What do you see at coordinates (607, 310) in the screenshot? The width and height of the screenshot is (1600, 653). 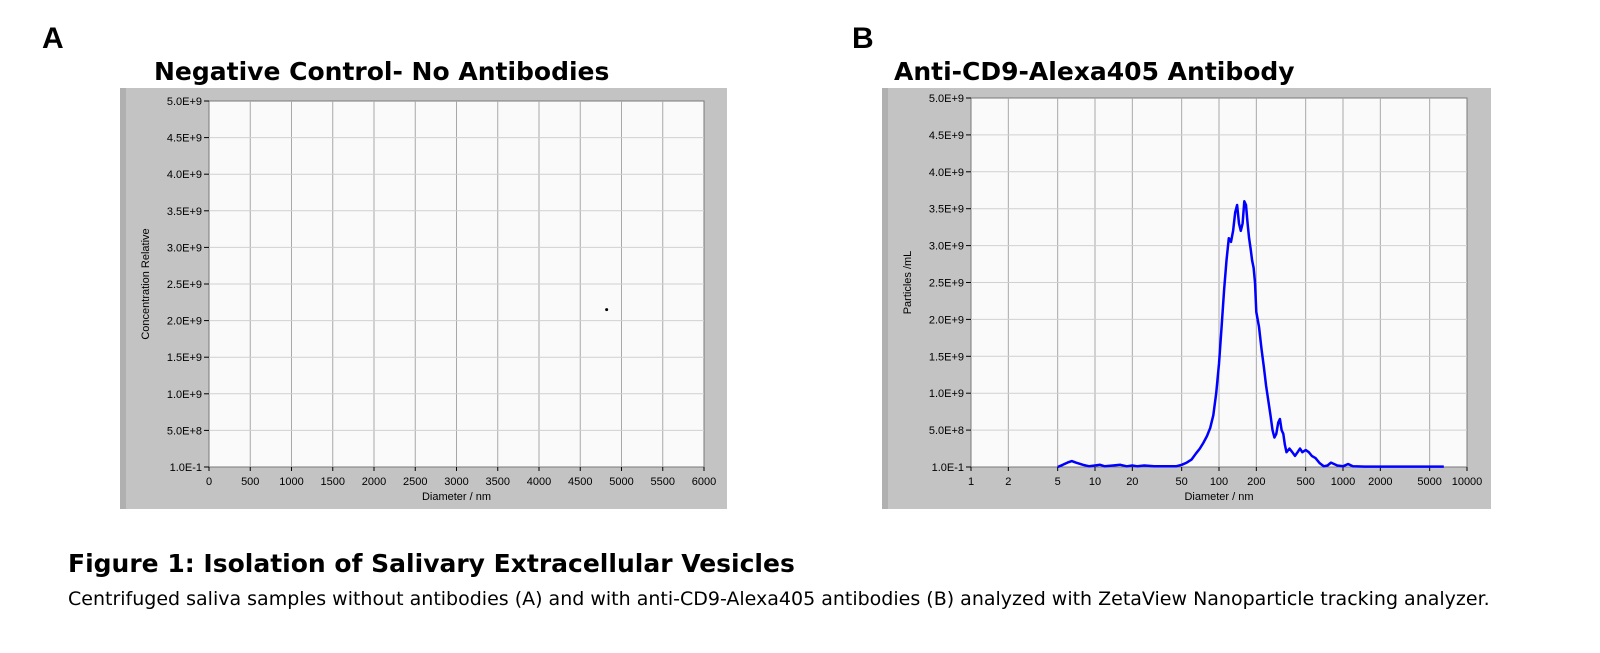 I see `scatter-point` at bounding box center [607, 310].